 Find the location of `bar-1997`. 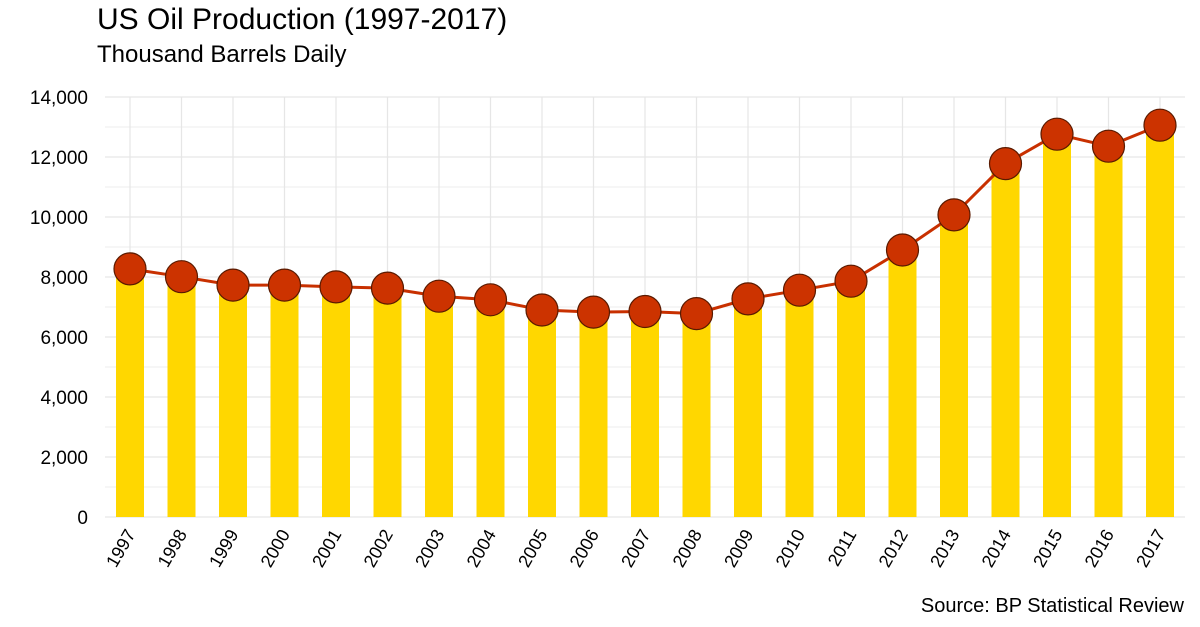

bar-1997 is located at coordinates (130, 392).